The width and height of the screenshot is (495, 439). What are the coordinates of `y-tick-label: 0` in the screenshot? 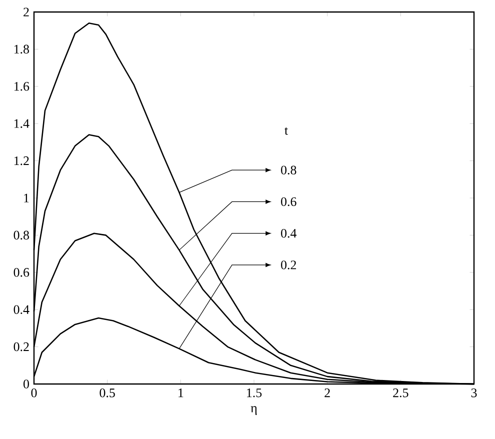 It's located at (26, 384).